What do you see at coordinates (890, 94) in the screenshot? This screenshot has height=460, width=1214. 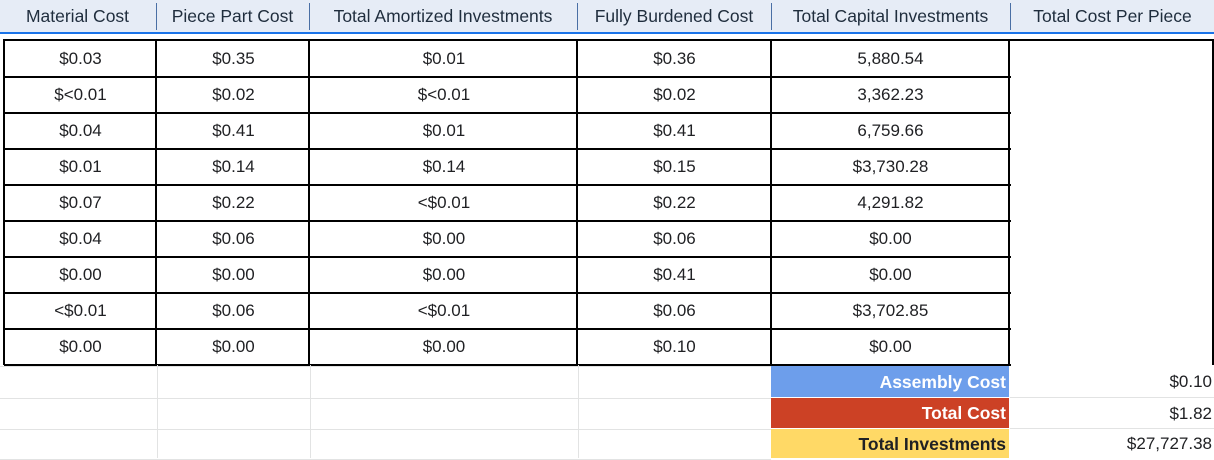 I see `table-cell: 3,362.23` at bounding box center [890, 94].